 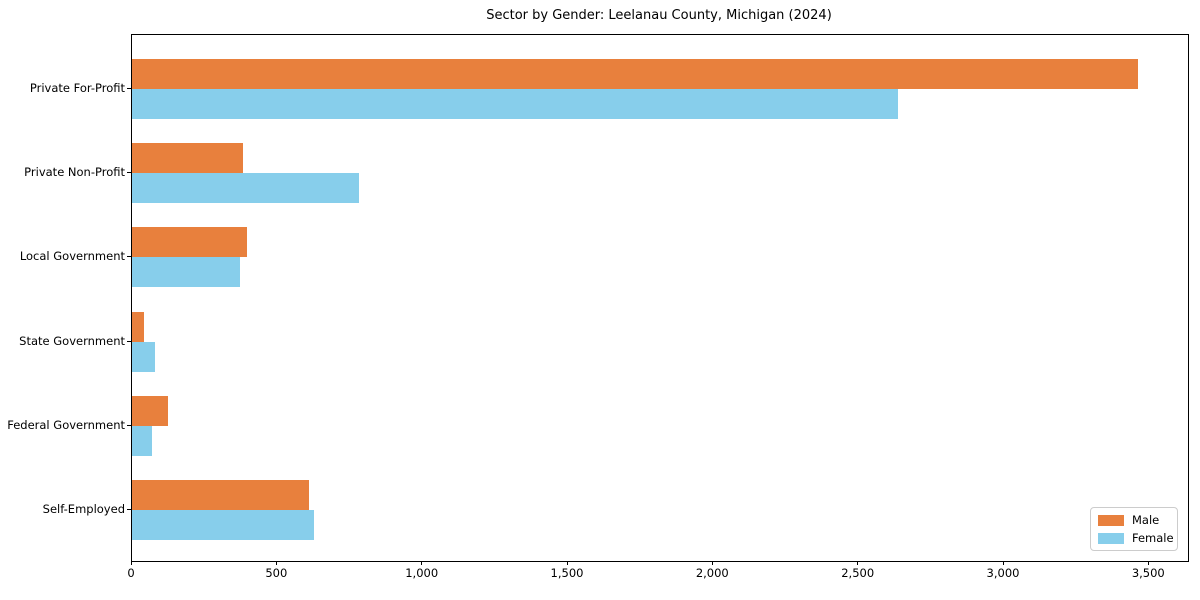 I want to click on xtick-label-1500: 1,500, so click(x=567, y=573).